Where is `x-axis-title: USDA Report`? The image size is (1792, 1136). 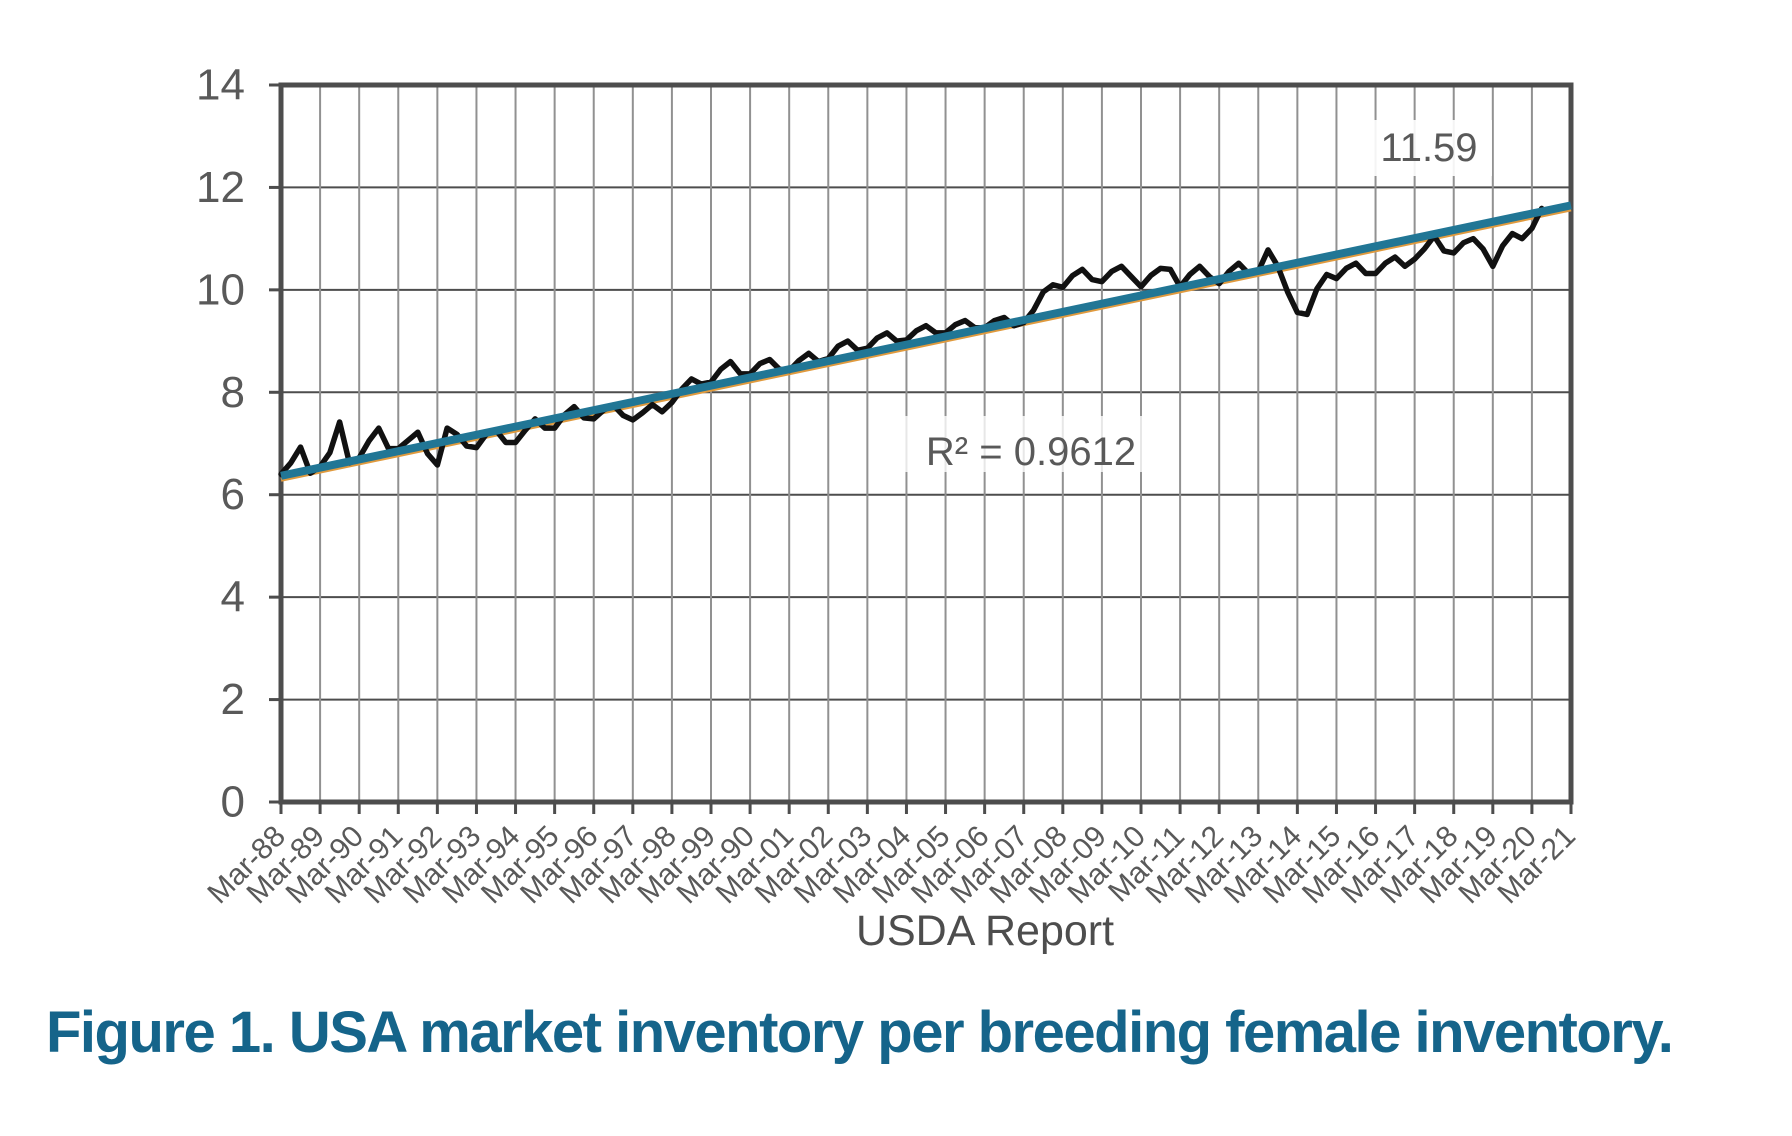 x-axis-title: USDA Report is located at coordinates (985, 931).